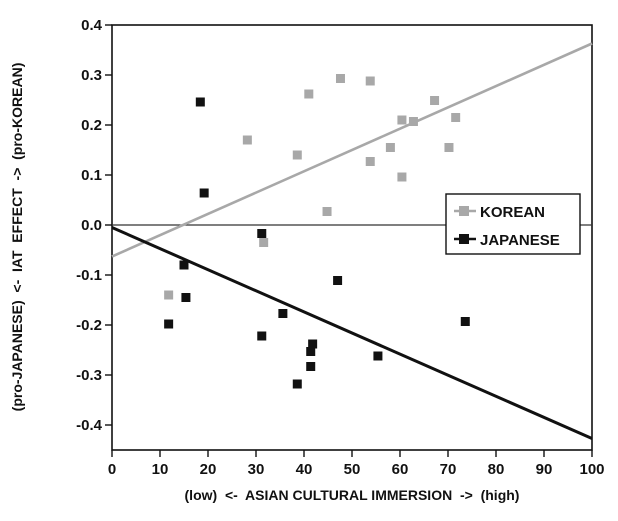 The height and width of the screenshot is (521, 618). What do you see at coordinates (112, 469) in the screenshot?
I see `x-tick-label: 0` at bounding box center [112, 469].